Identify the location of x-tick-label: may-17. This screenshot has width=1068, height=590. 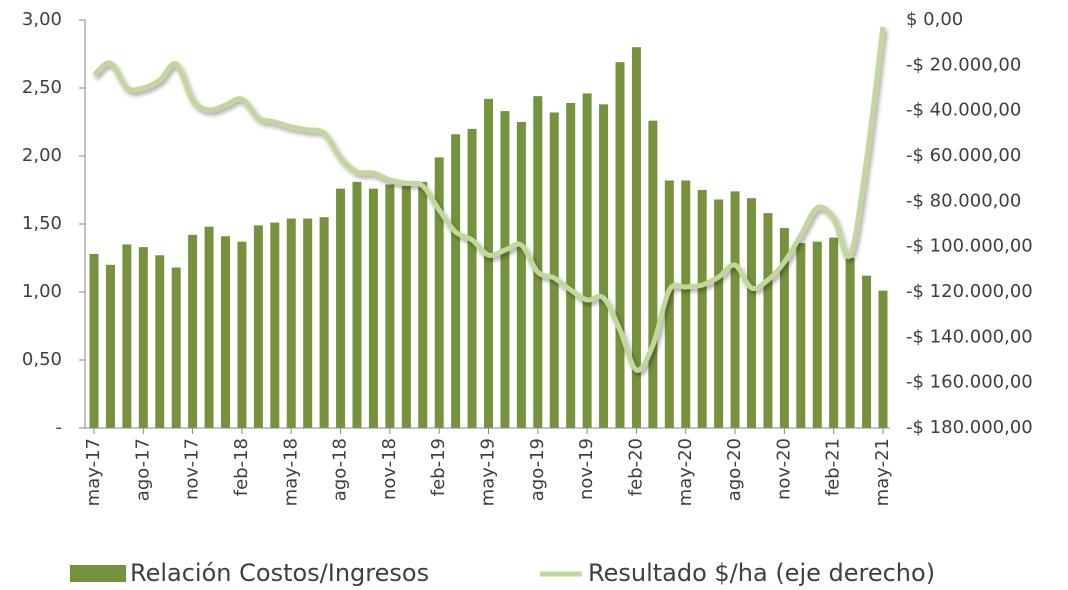
(93, 472).